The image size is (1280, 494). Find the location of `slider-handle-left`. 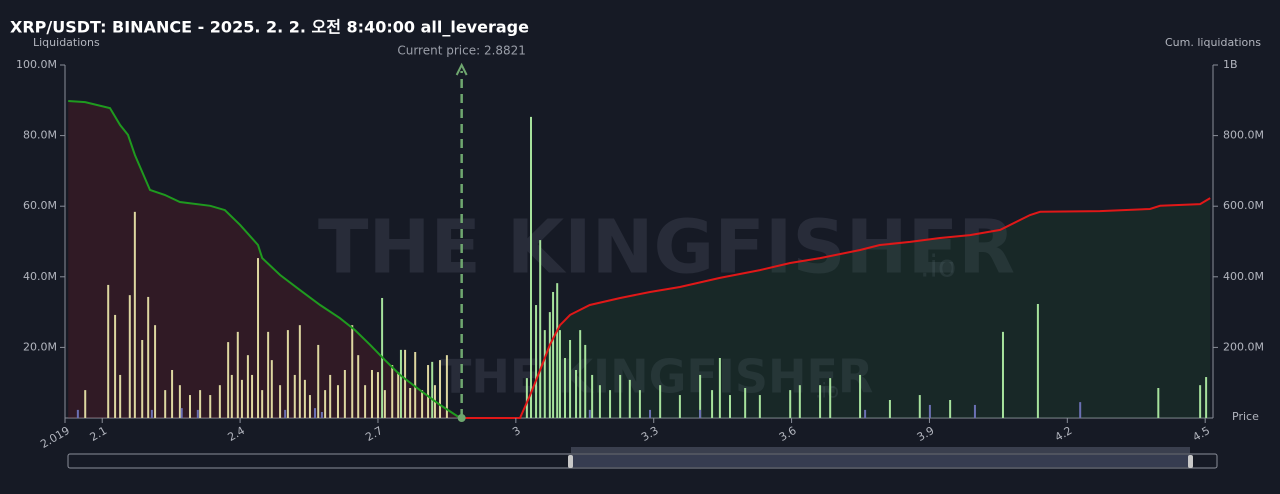

slider-handle-left is located at coordinates (570, 461).